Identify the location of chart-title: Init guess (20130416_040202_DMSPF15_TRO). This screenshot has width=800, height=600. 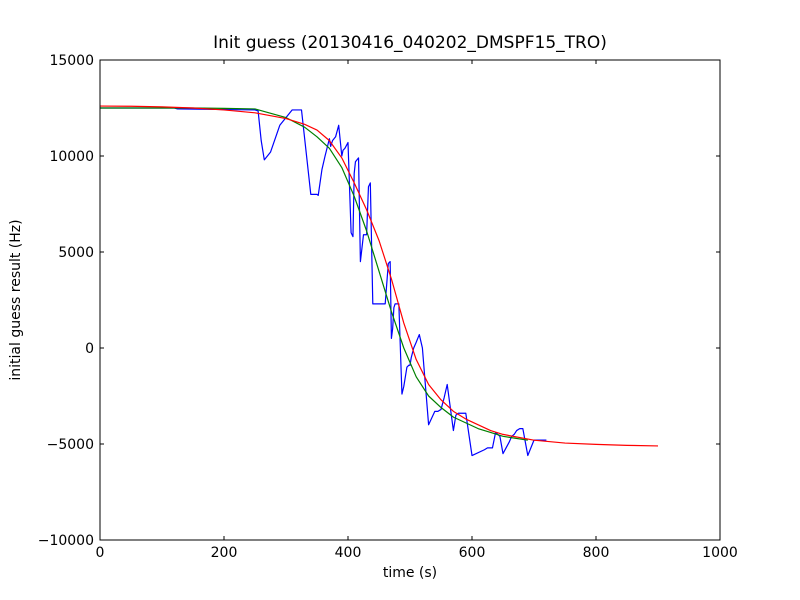
(410, 43).